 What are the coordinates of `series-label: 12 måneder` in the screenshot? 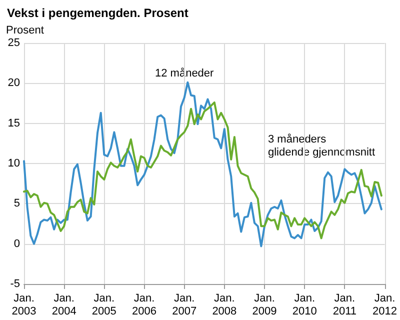 It's located at (184, 74).